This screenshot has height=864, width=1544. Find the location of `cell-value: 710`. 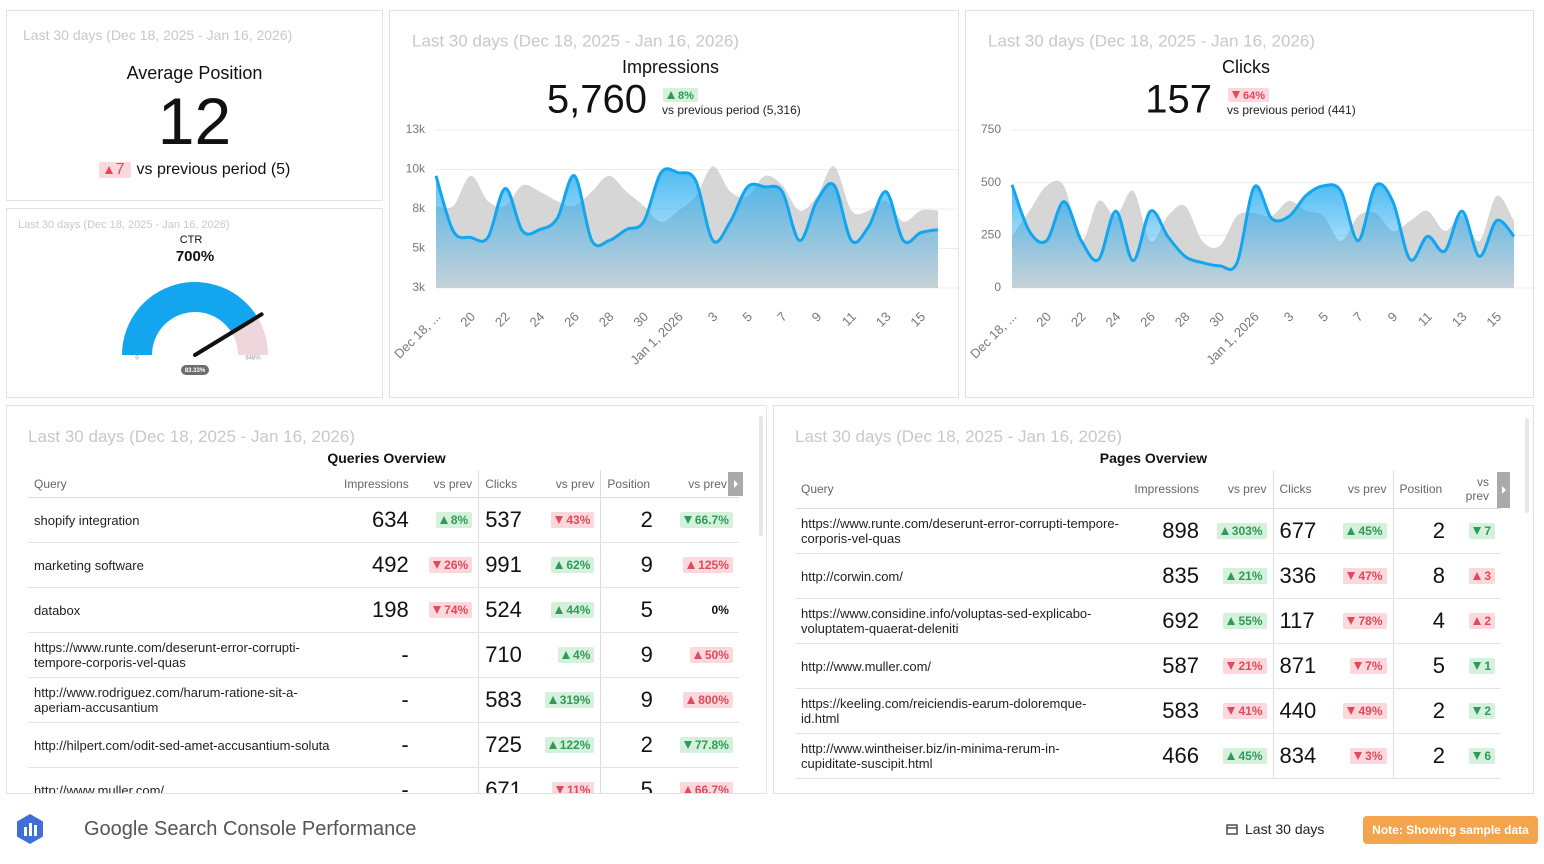

cell-value: 710 is located at coordinates (503, 654).